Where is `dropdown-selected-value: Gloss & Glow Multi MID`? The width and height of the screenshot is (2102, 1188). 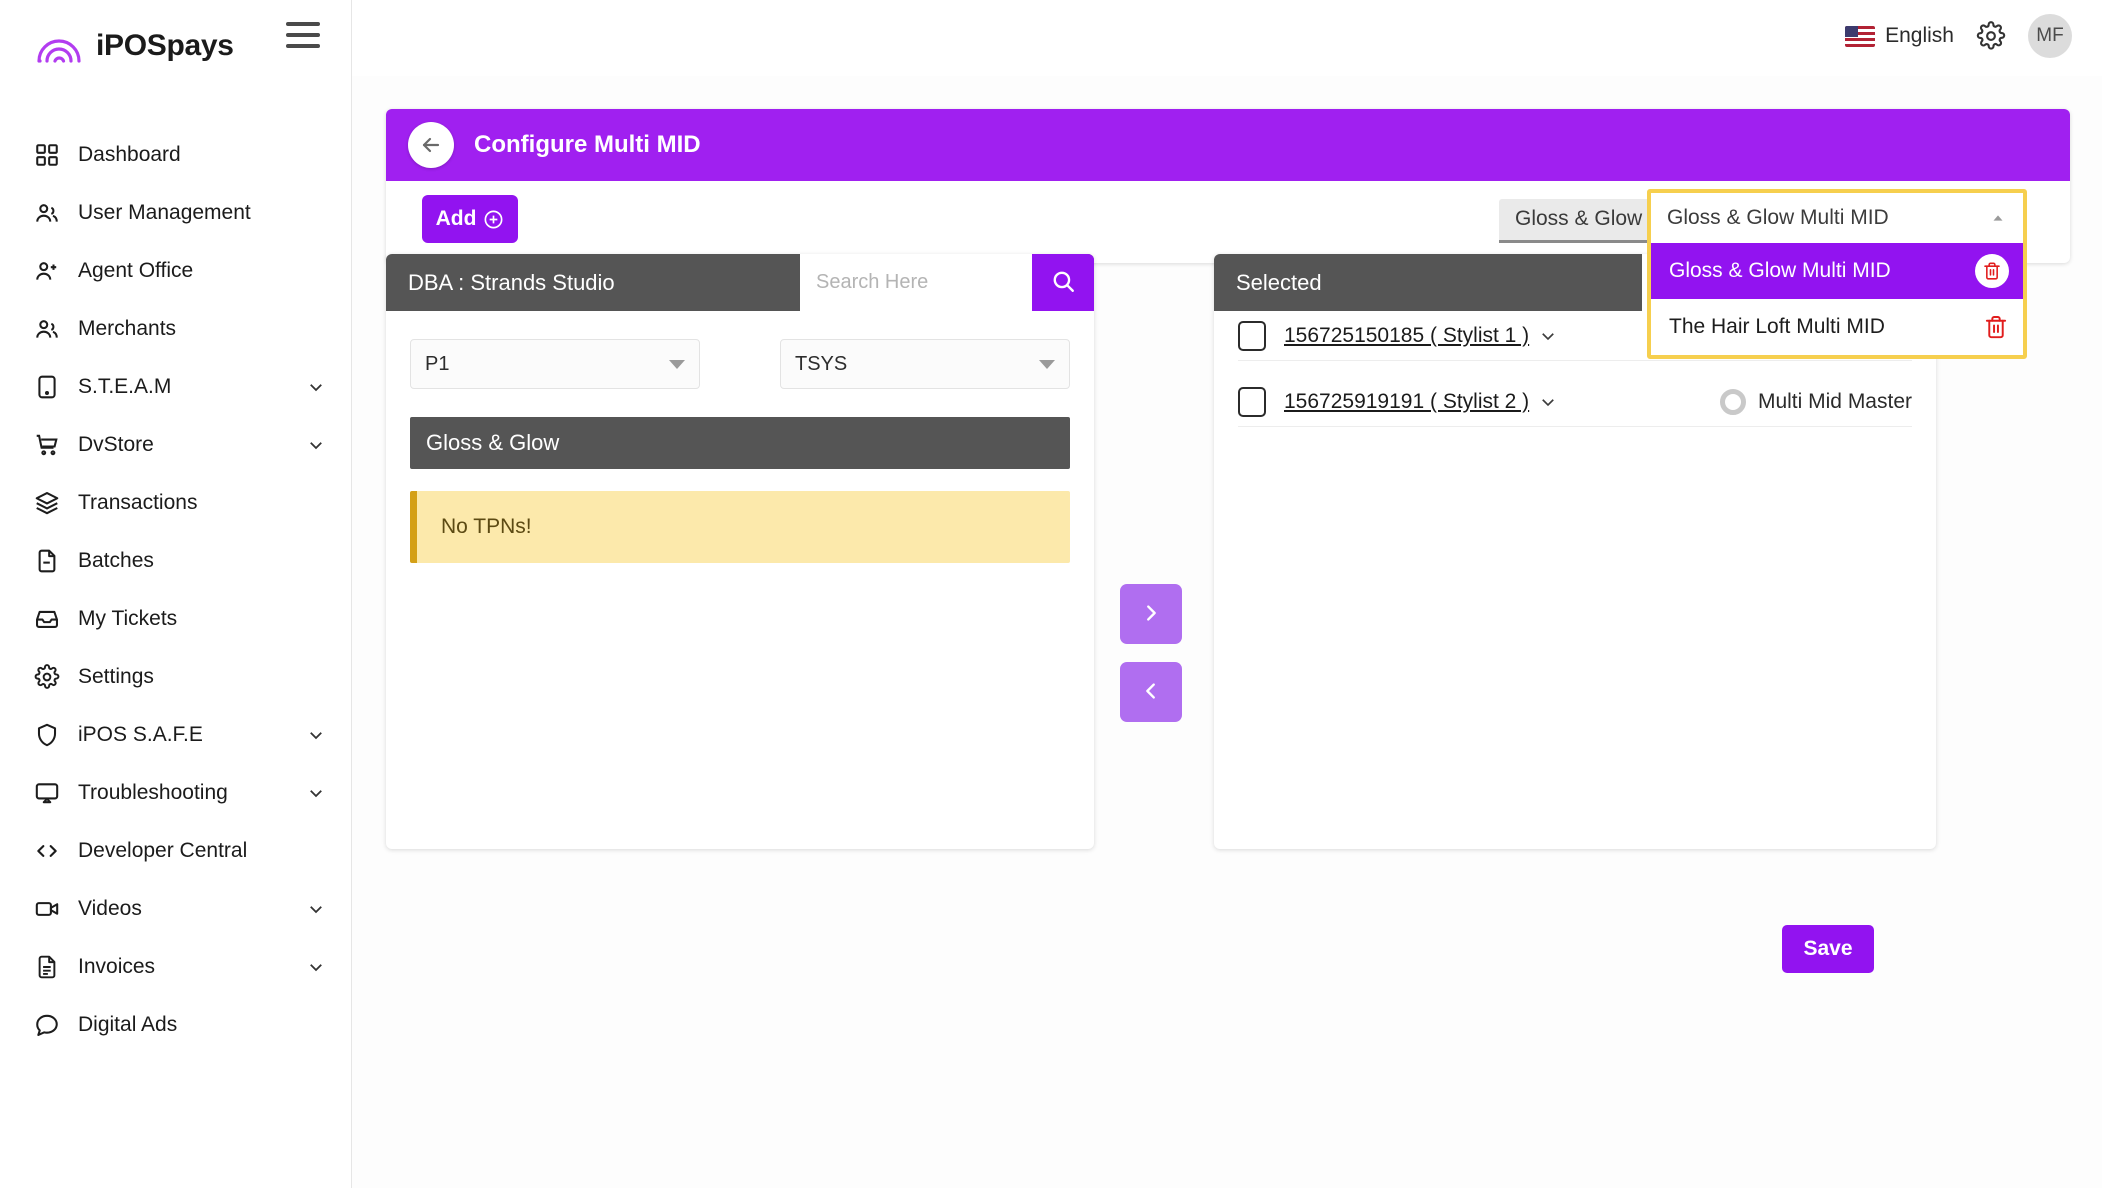 dropdown-selected-value: Gloss & Glow Multi MID is located at coordinates (1778, 217).